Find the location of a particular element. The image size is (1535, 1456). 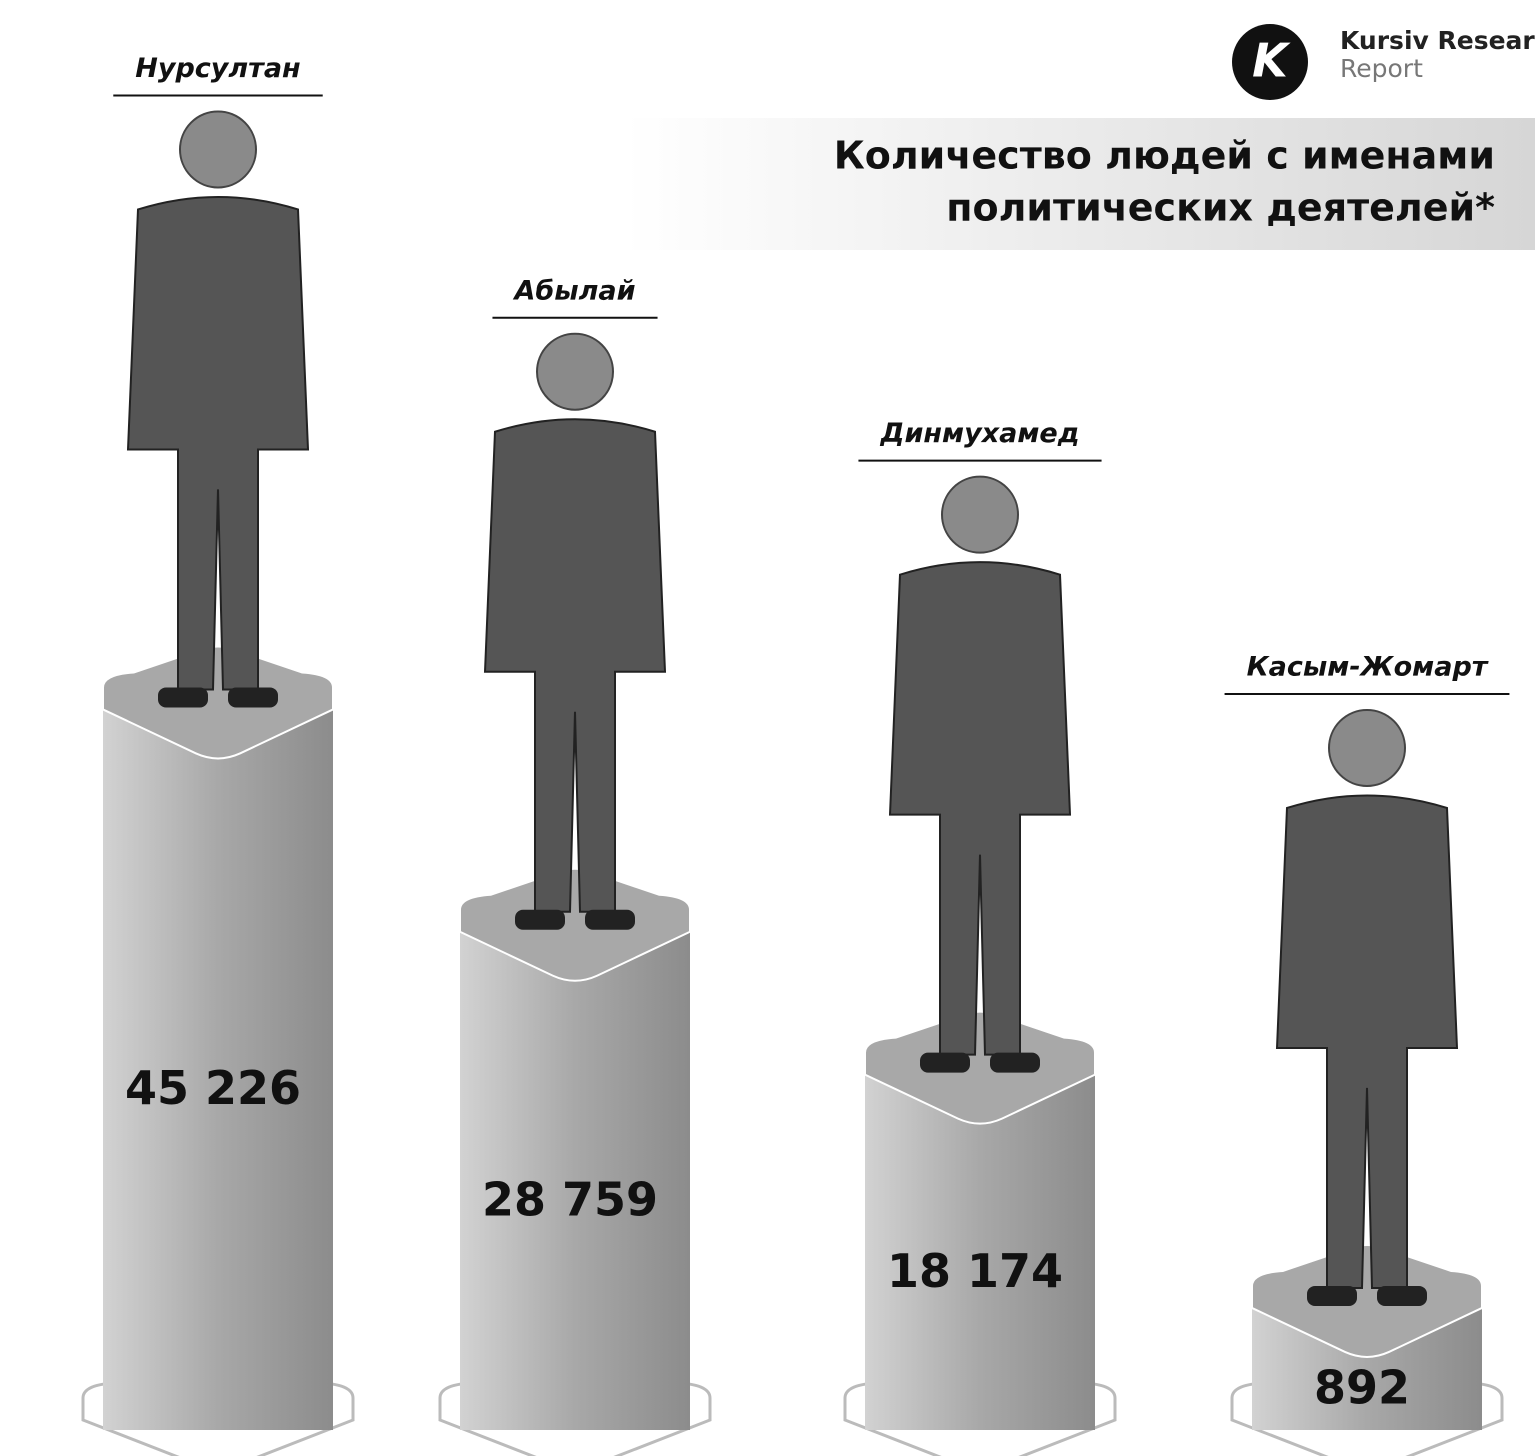

chart-title: Количество людей с именами is located at coordinates (1164, 156).